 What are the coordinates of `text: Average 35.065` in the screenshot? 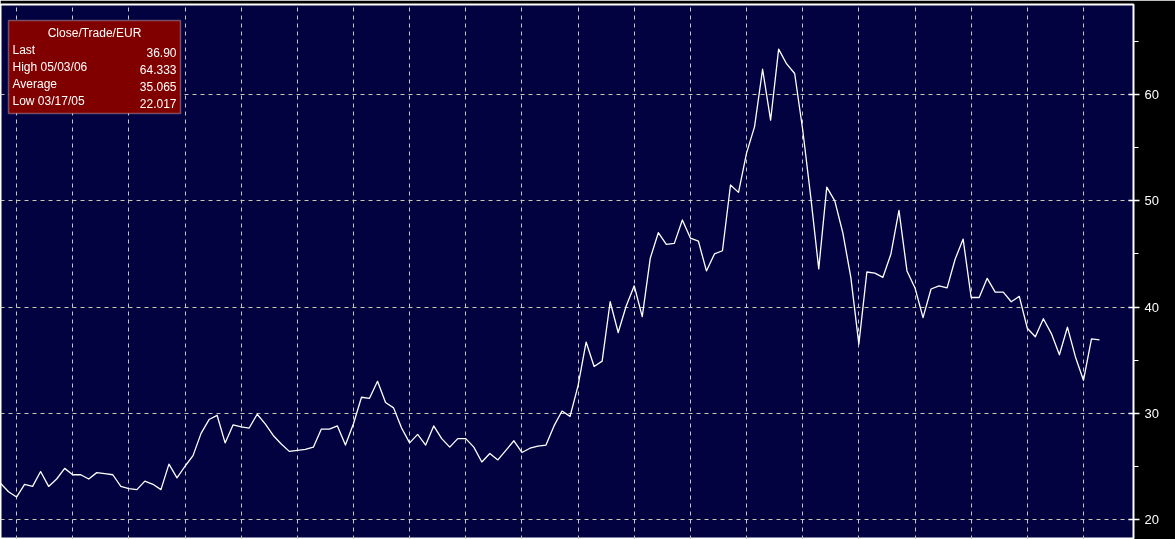 It's located at (94, 85).